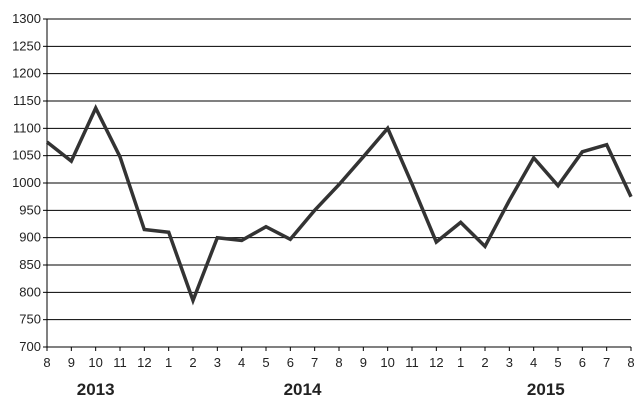 This screenshot has height=405, width=637. Describe the element at coordinates (27, 100) in the screenshot. I see `y-tick-label: 1150` at that location.